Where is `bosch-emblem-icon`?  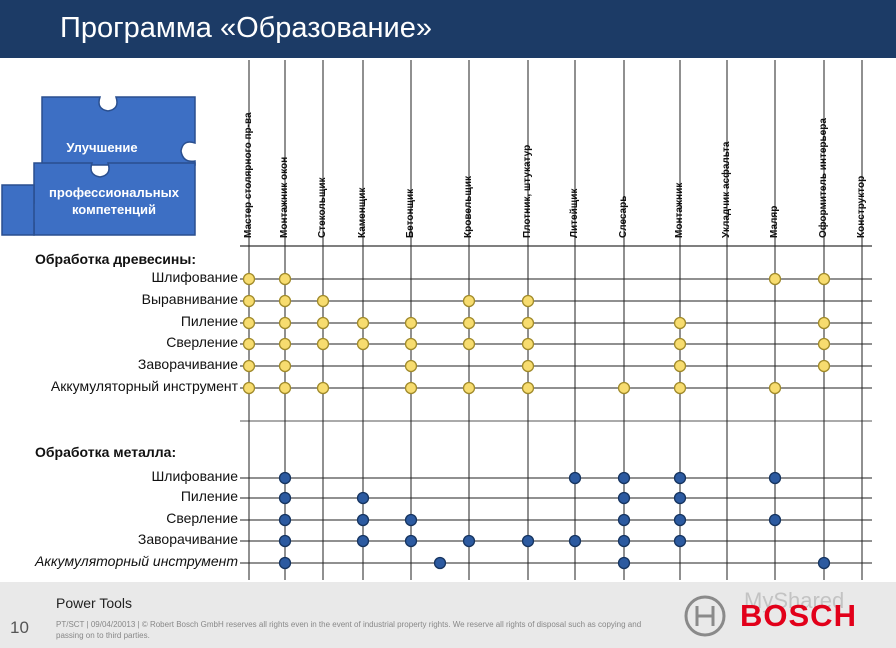
bosch-emblem-icon is located at coordinates (705, 618).